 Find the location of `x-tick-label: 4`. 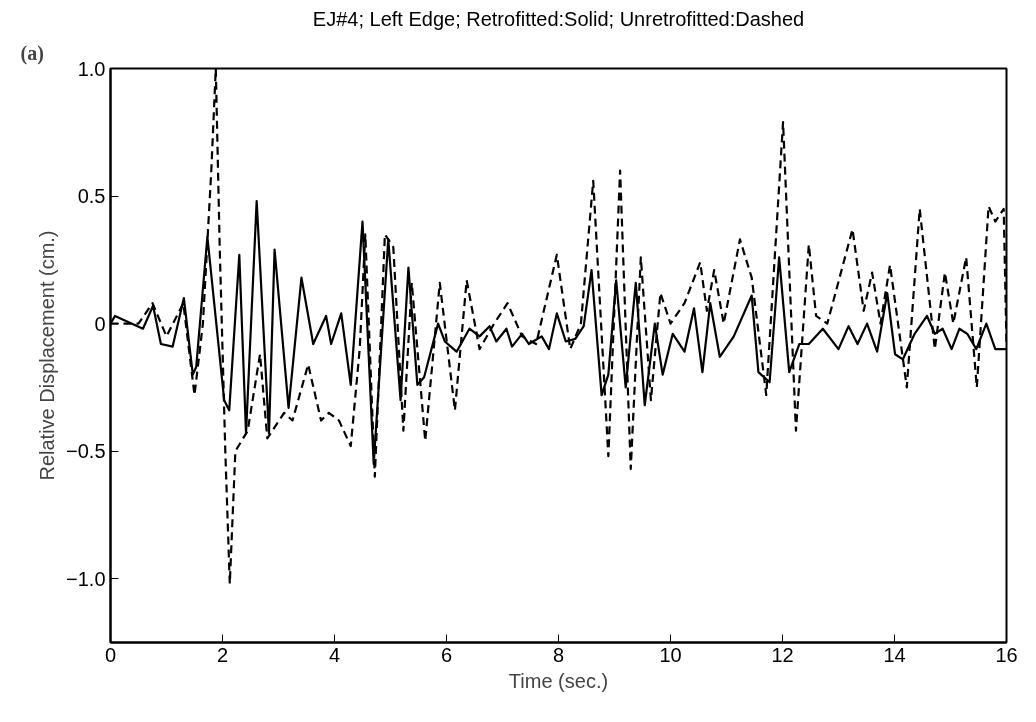

x-tick-label: 4 is located at coordinates (334, 654).